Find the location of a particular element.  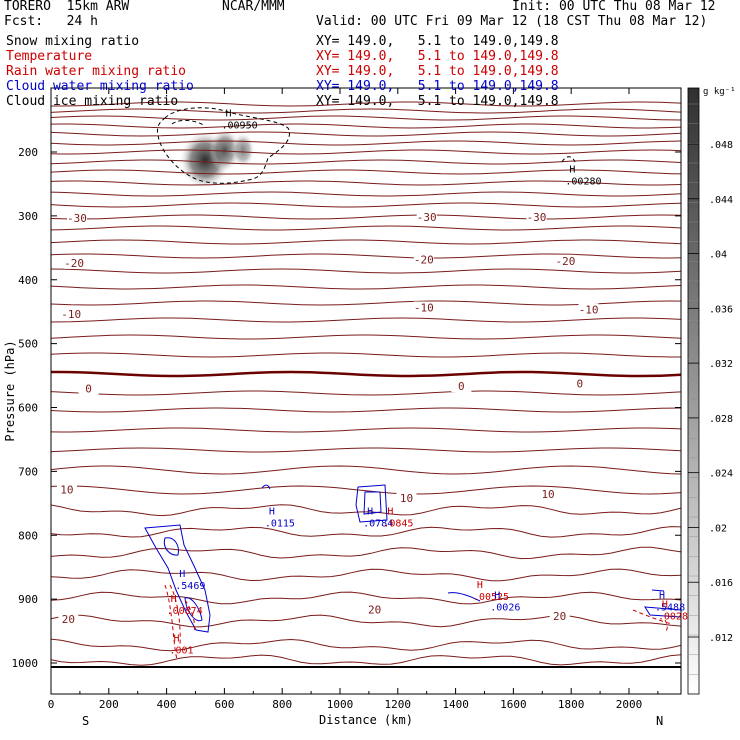

x-tick-label: 600 is located at coordinates (224, 704).